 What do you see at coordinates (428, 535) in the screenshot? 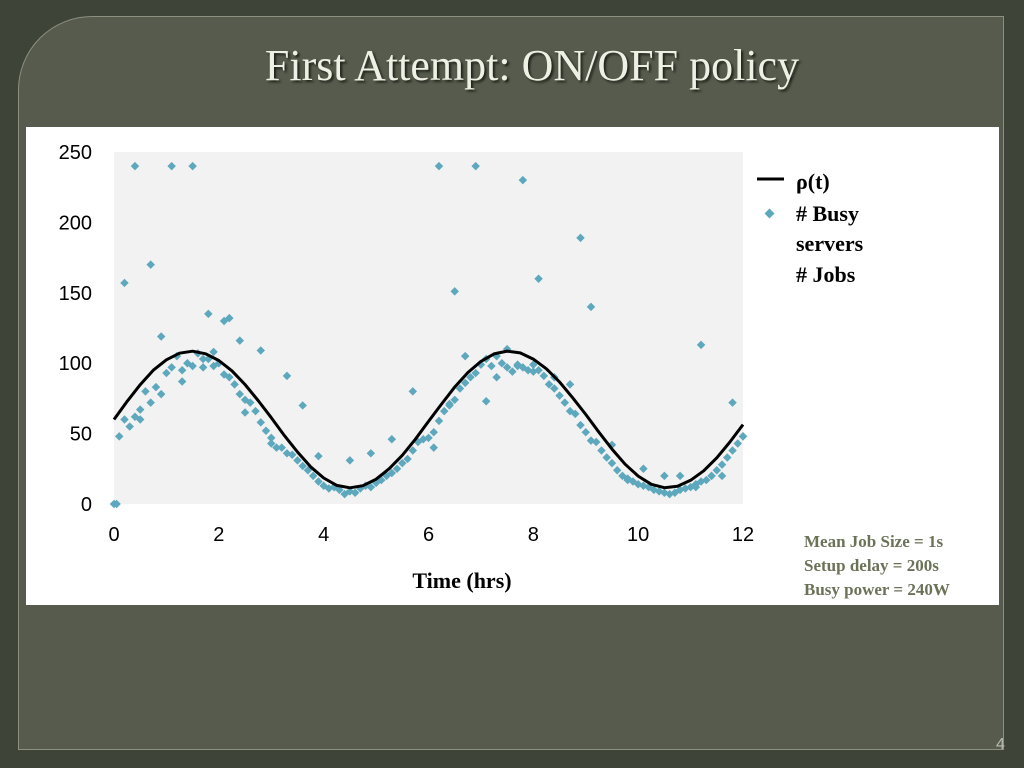
I see `x-tick-label: 6` at bounding box center [428, 535].